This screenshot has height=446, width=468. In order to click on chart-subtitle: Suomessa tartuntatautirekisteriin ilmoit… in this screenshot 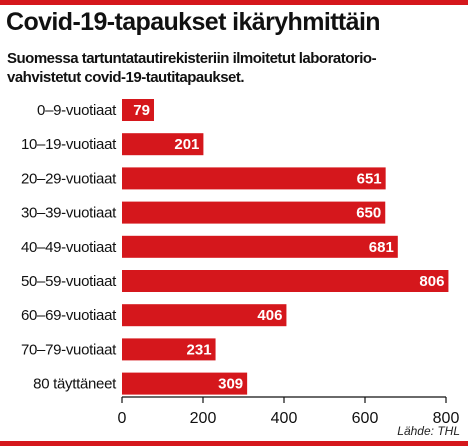, I will do `click(236, 68)`.